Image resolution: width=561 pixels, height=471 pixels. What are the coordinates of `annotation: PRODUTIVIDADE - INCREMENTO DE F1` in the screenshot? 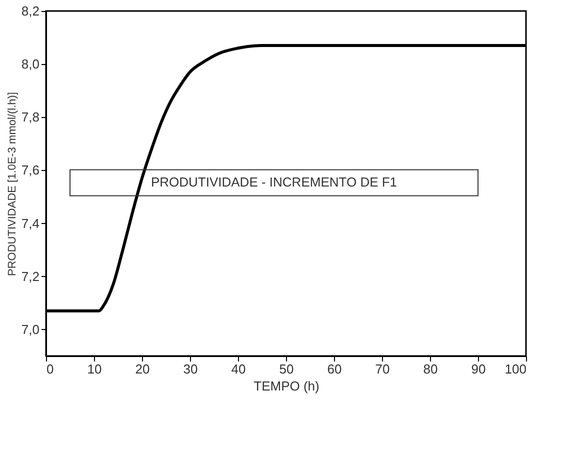 It's located at (274, 182).